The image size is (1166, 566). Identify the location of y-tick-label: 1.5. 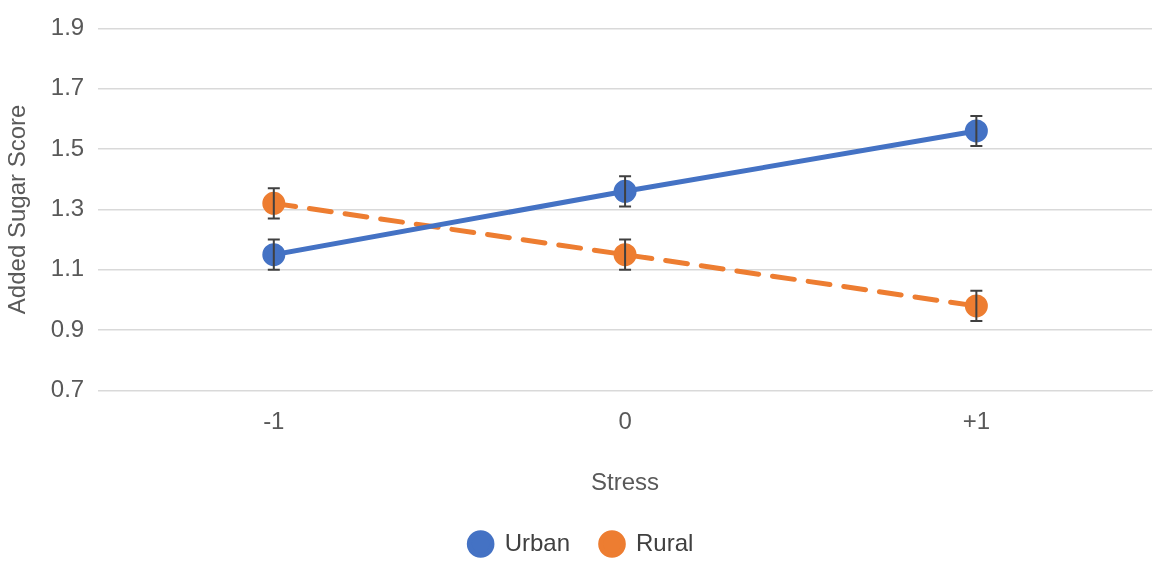
(67, 147).